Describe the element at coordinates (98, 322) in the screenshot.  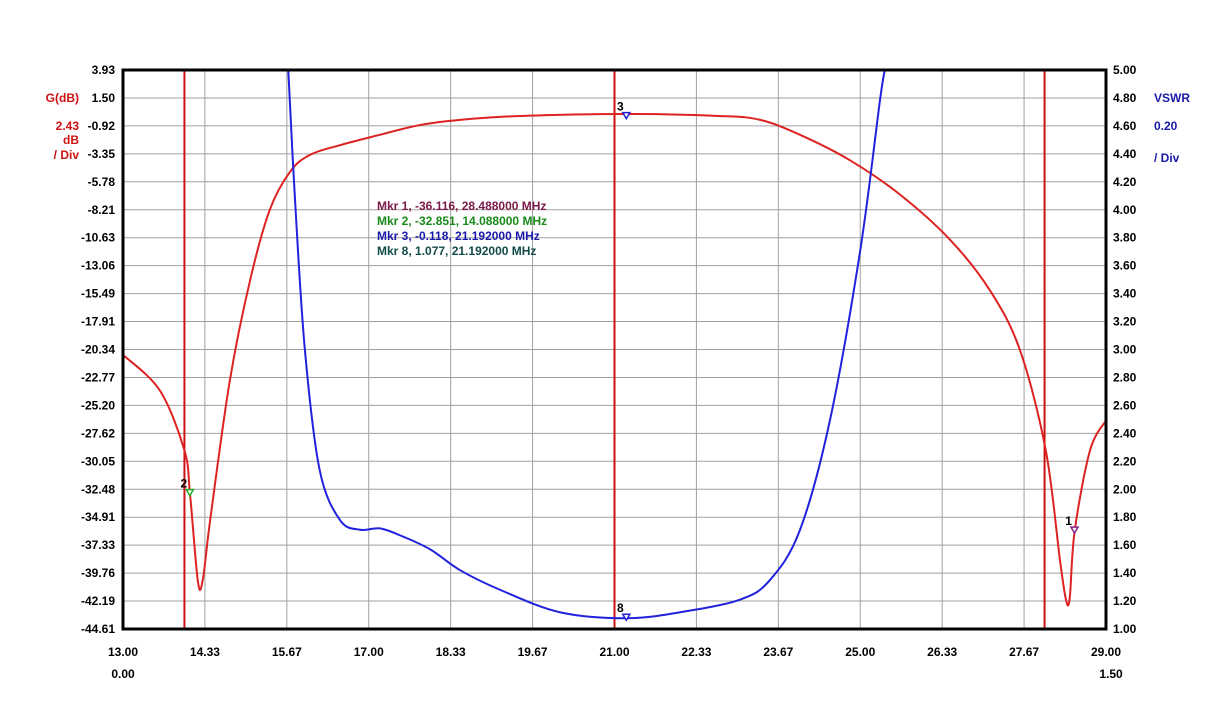
I see `y-left-tick-label: -17.91` at that location.